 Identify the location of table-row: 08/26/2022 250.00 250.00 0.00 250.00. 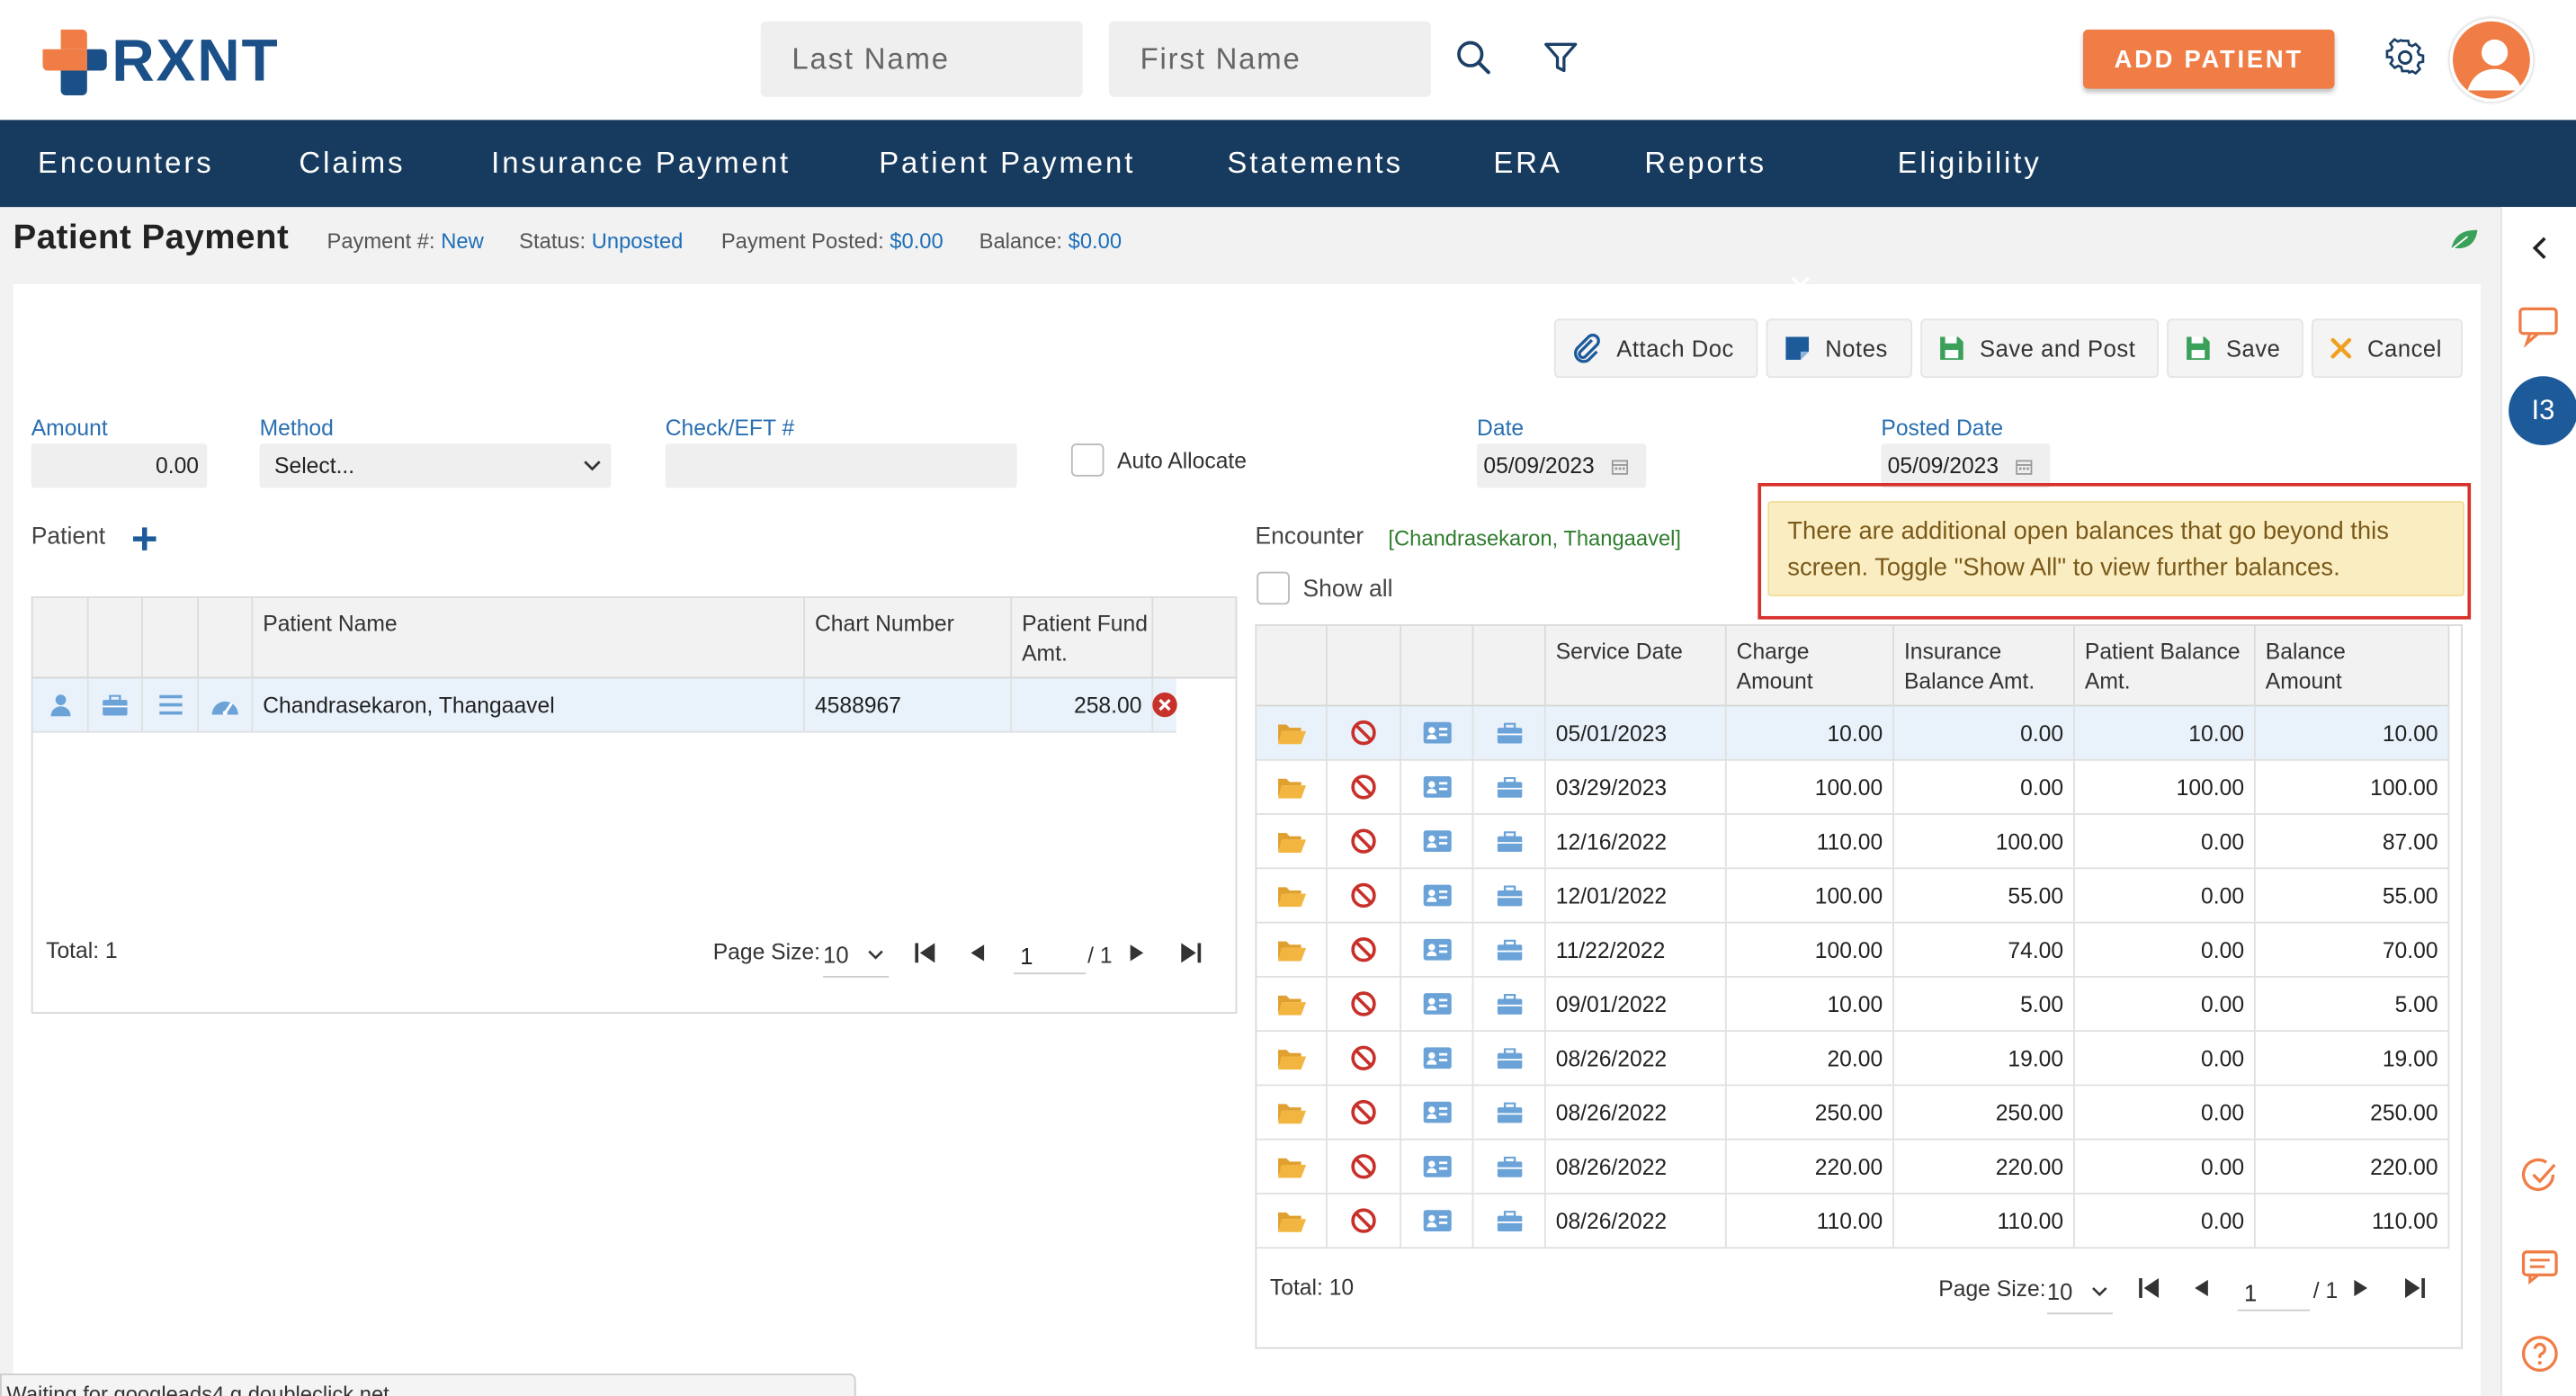
(1853, 1113).